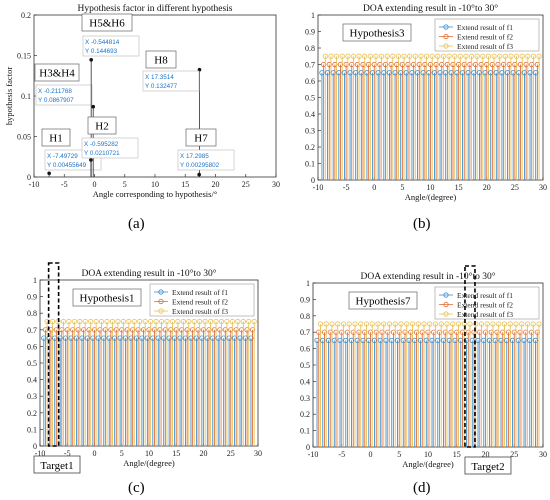 This screenshot has width=550, height=500. What do you see at coordinates (24, 137) in the screenshot?
I see `y-tick-label: 0.05` at bounding box center [24, 137].